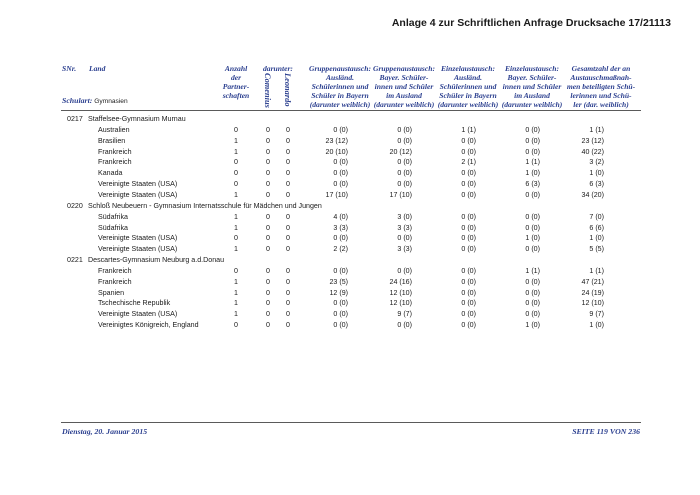 The image size is (700, 495). I want to click on cell-einzel-ausl: 2 (1), so click(468, 162).